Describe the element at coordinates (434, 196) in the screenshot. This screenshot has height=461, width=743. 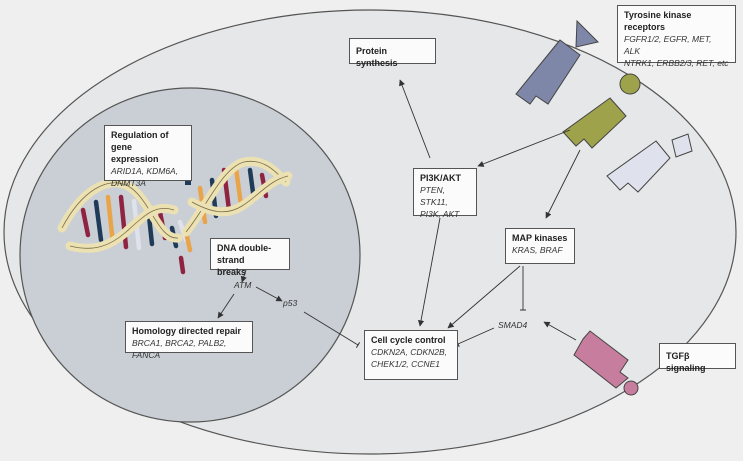
I see `pi3k-akt-genes-1: PTEN, STK11,` at that location.